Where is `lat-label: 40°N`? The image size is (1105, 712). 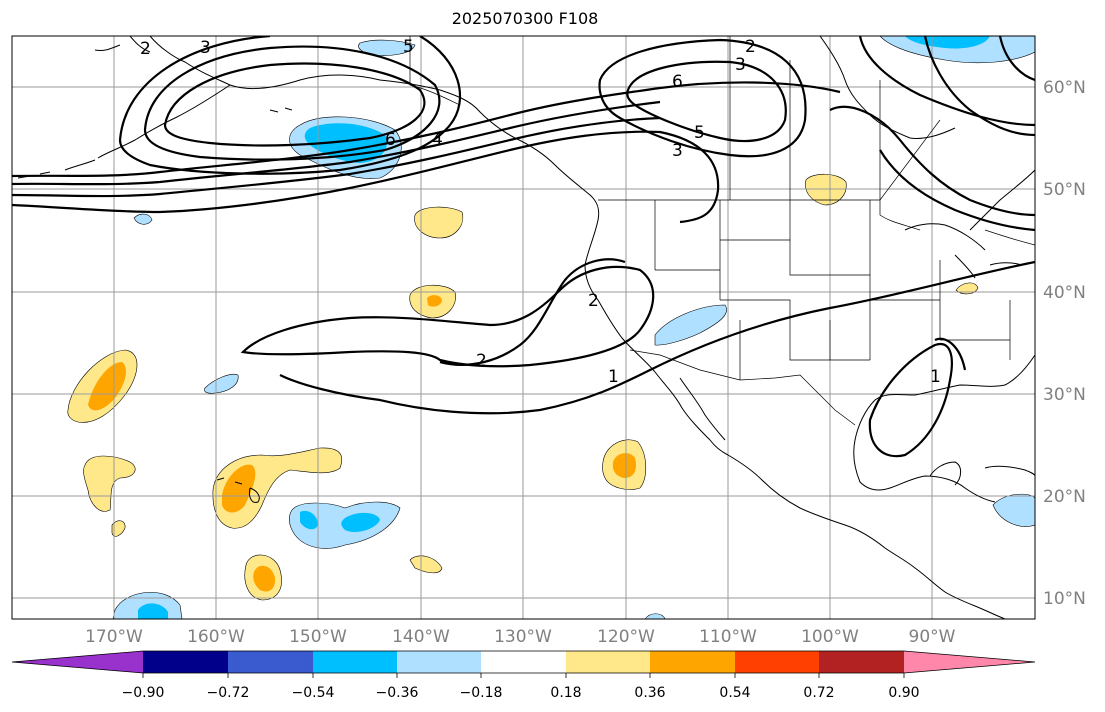
lat-label: 40°N is located at coordinates (1064, 293).